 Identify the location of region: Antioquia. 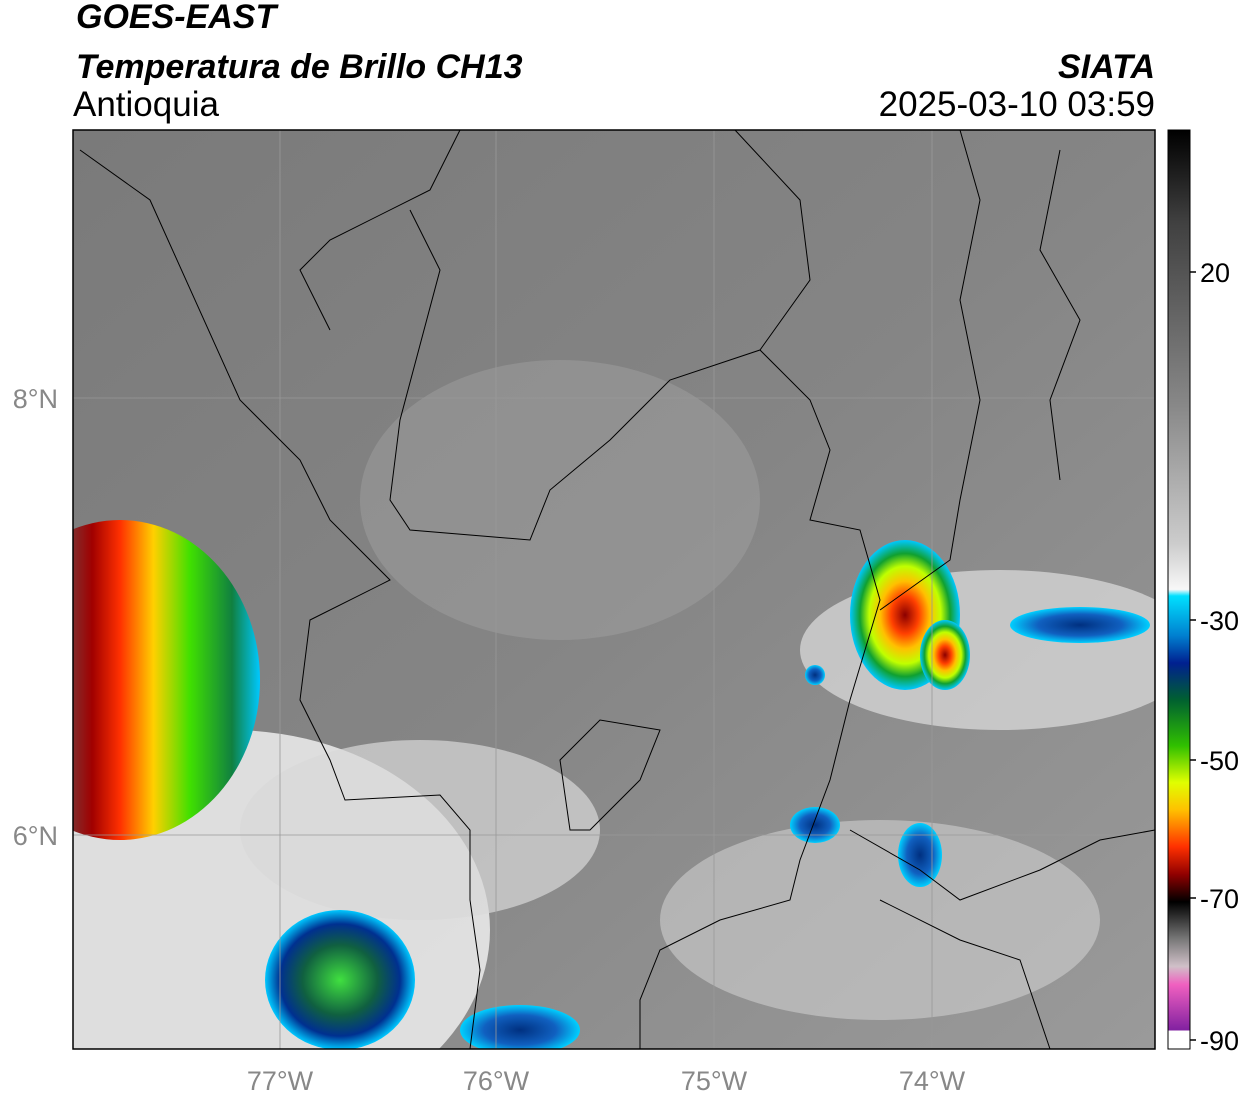
(146, 104).